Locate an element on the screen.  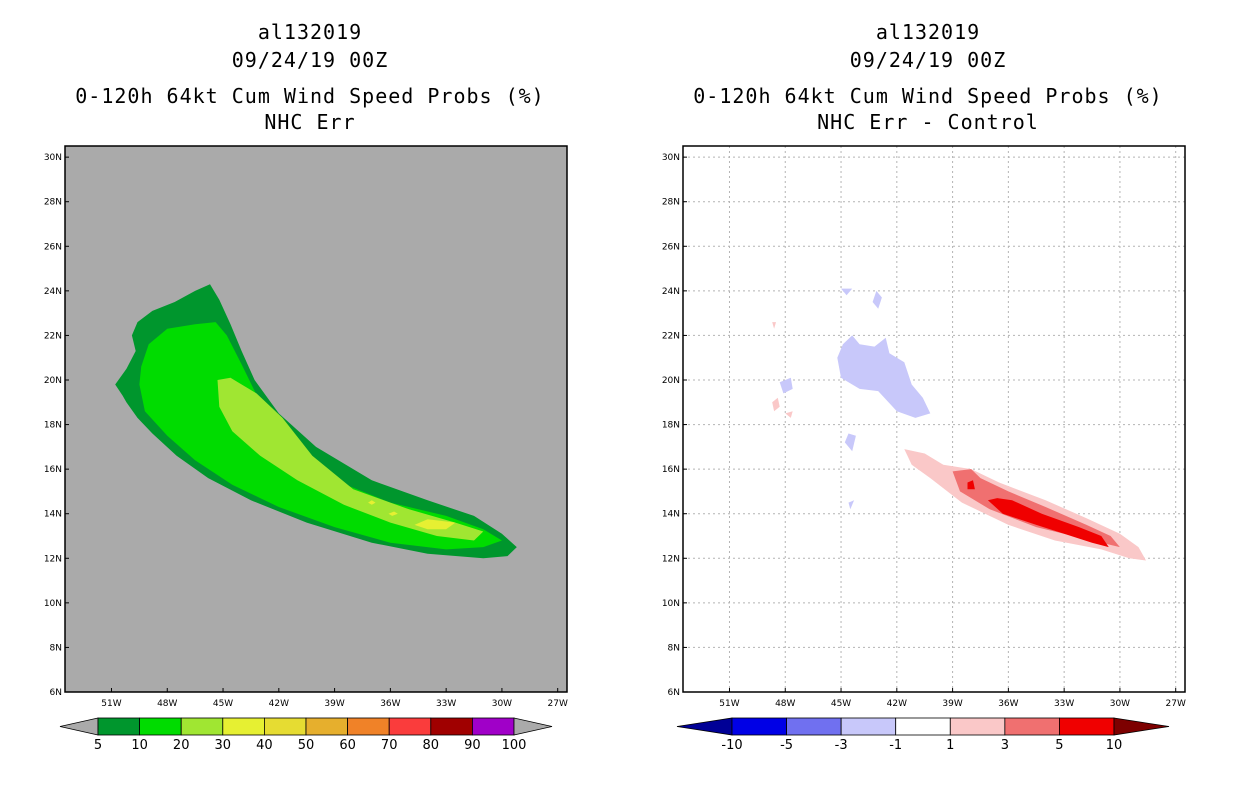
left-y-tick-label: 28N is located at coordinates (53, 203).